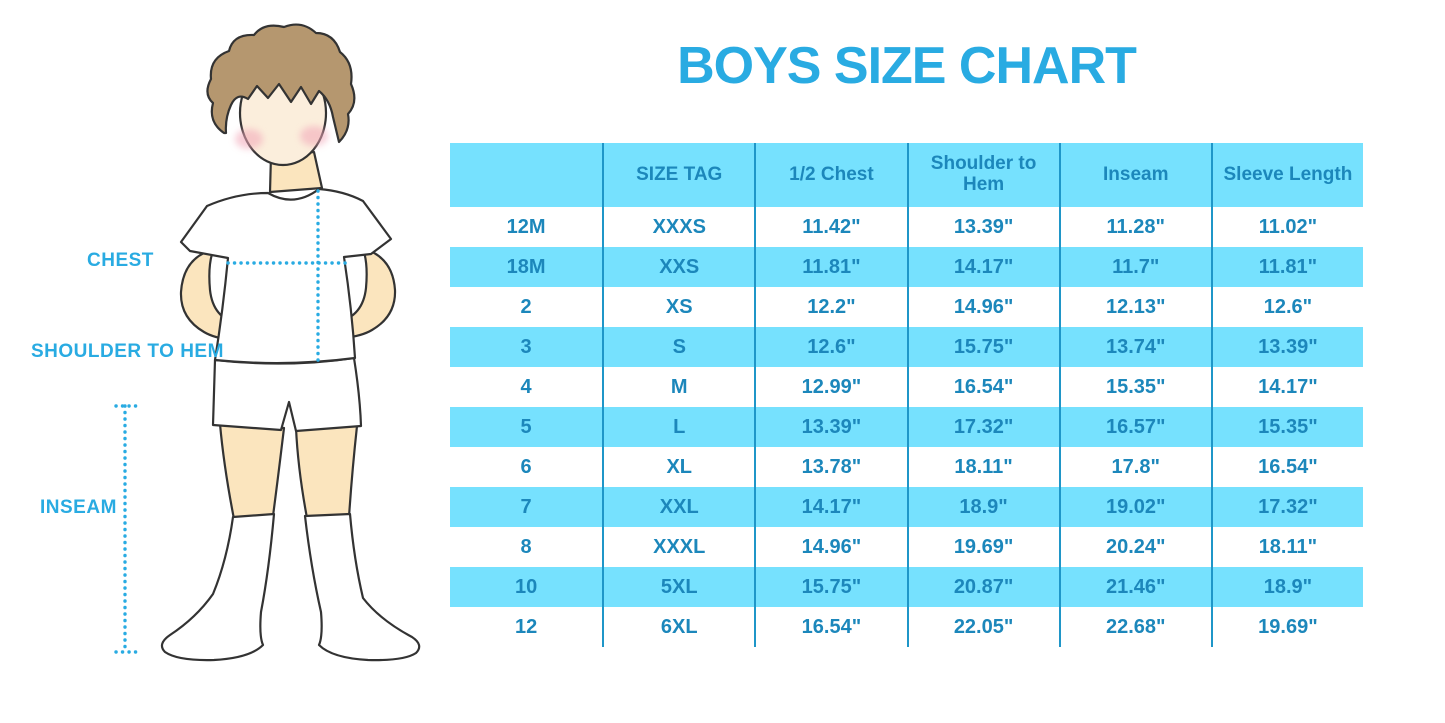 The width and height of the screenshot is (1445, 723). Describe the element at coordinates (78, 507) in the screenshot. I see `inseam-label: INSEAM` at that location.